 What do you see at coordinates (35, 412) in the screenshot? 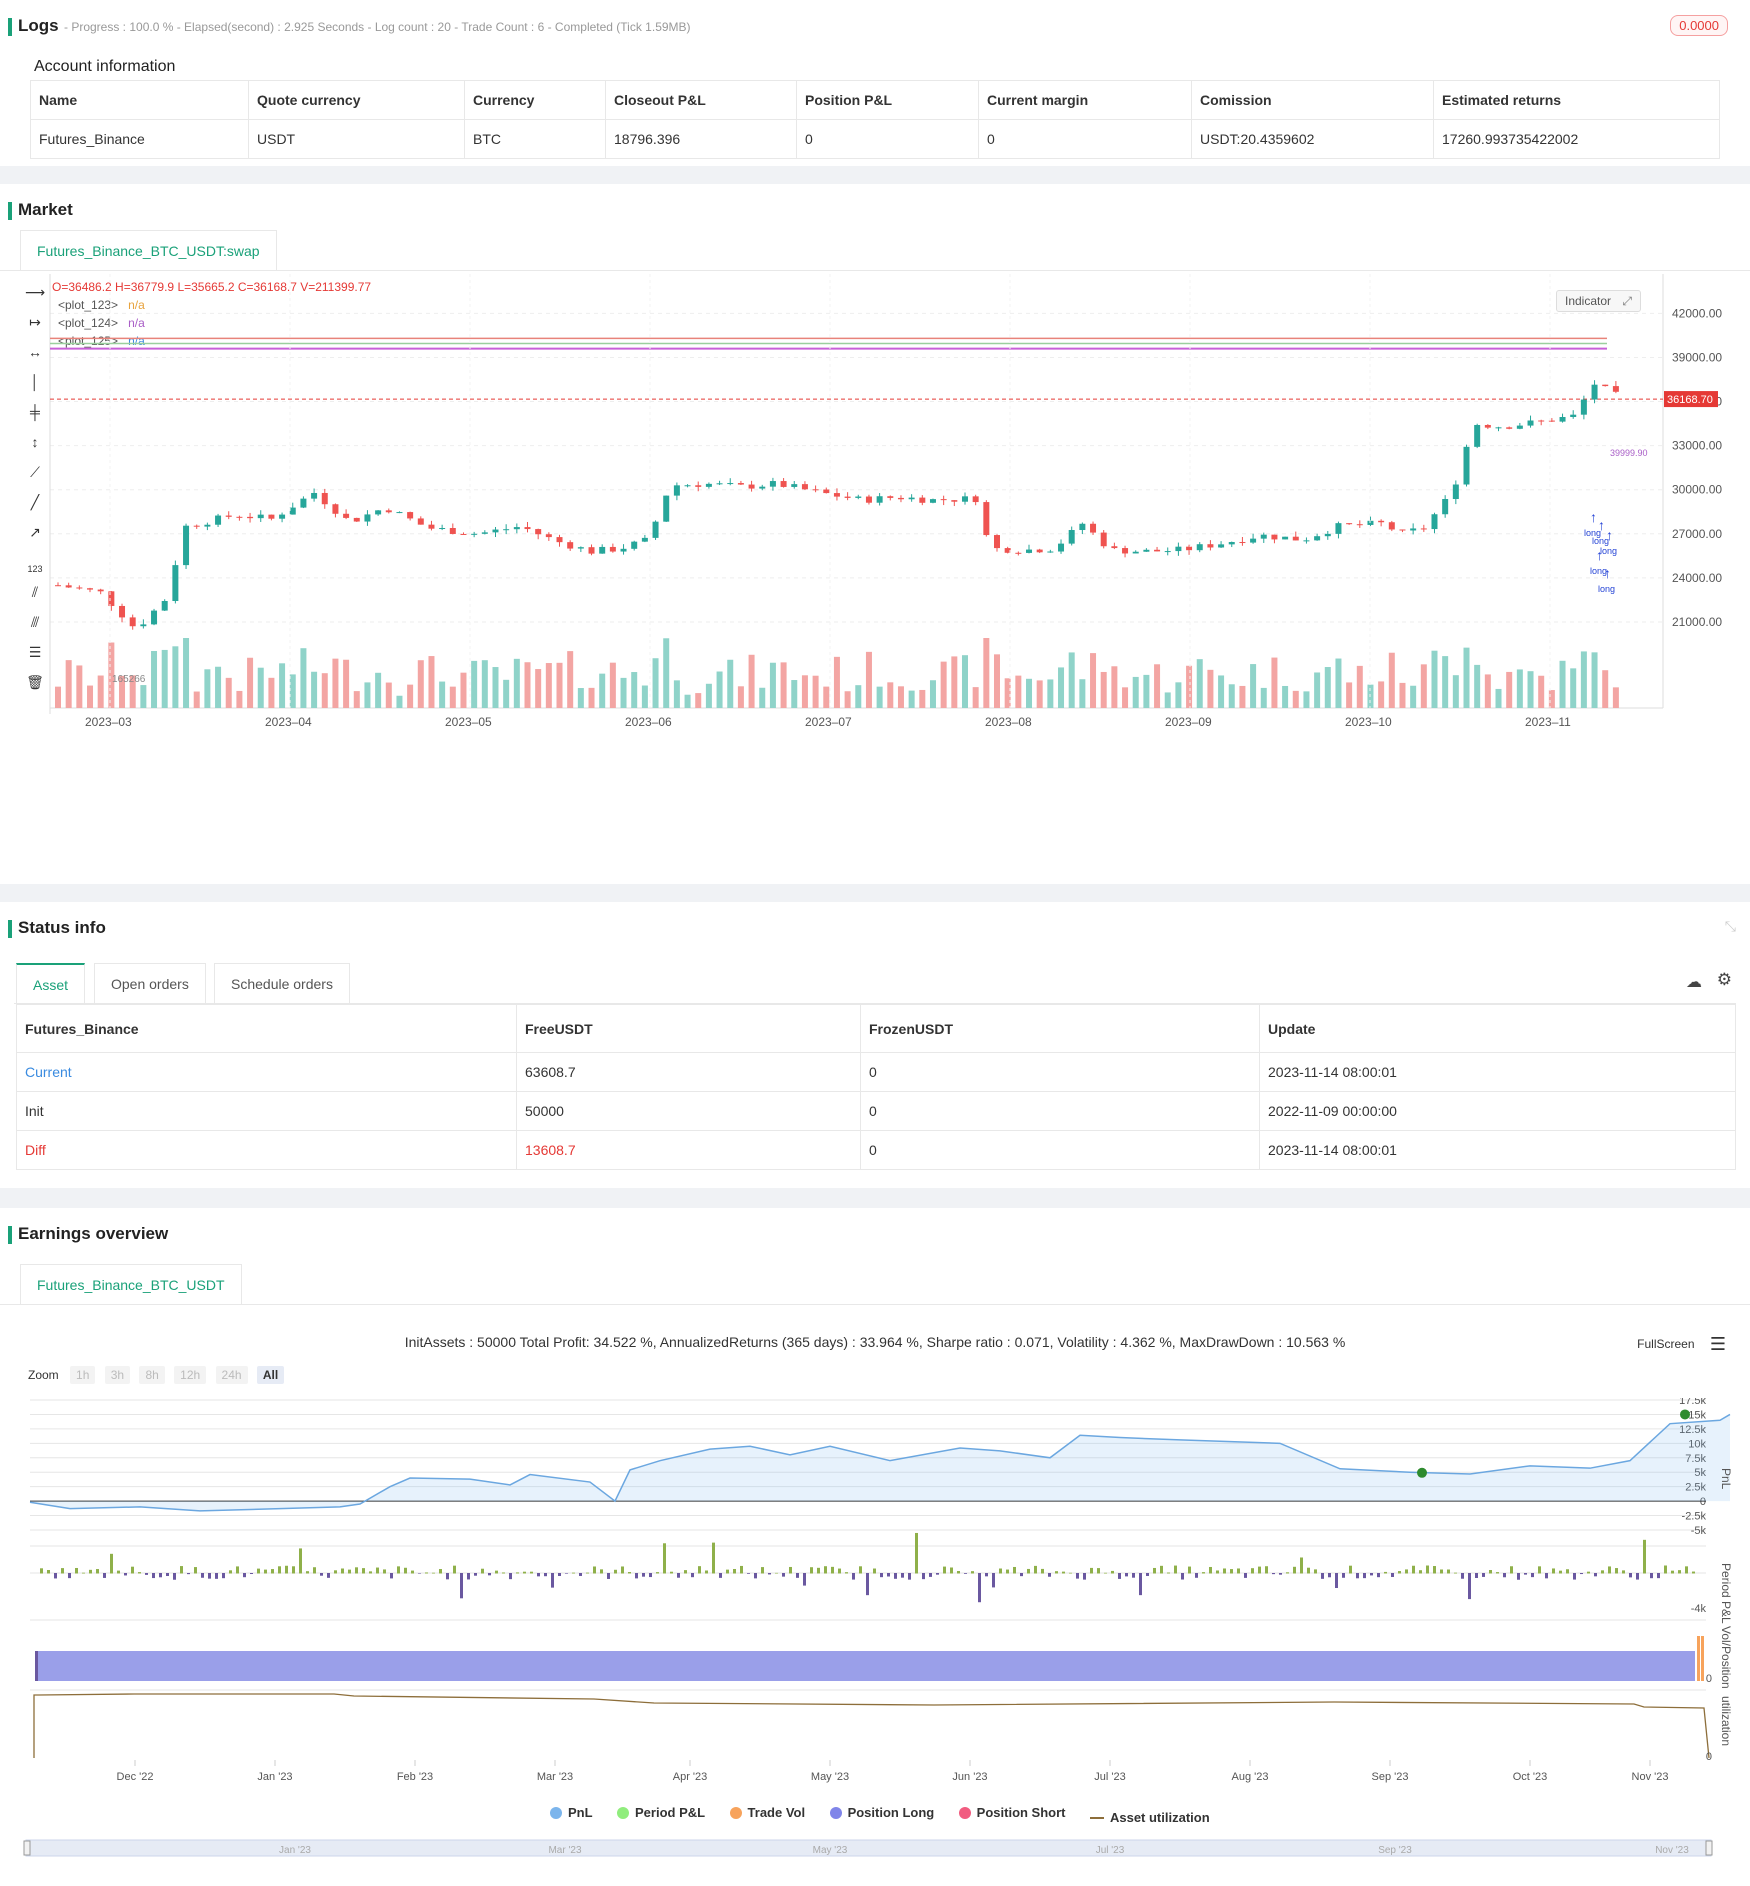
I see `vertical-segment-tool-icon: ╪` at bounding box center [35, 412].